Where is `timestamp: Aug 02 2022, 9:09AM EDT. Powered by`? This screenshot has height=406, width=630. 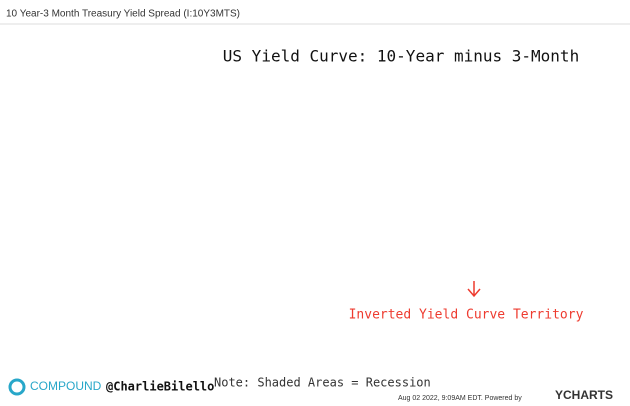 timestamp: Aug 02 2022, 9:09AM EDT. Powered by is located at coordinates (460, 398).